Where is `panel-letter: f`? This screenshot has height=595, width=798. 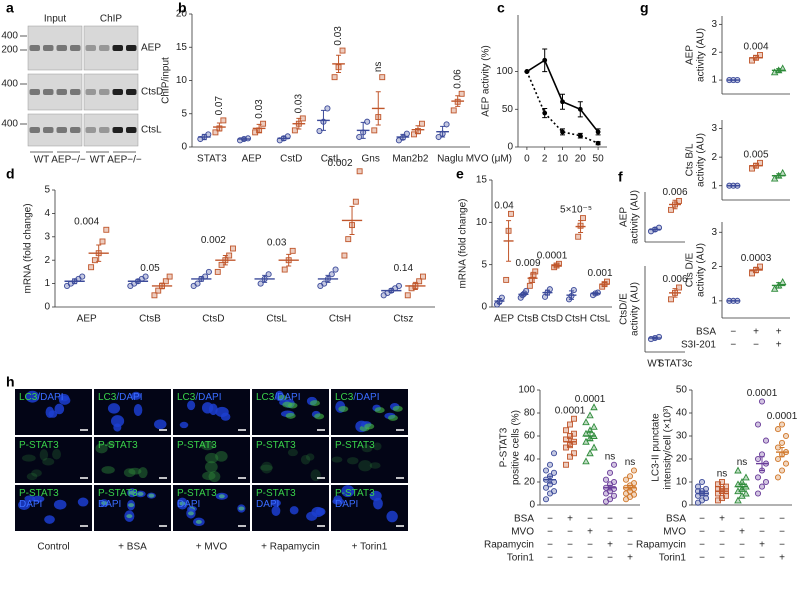 panel-letter: f is located at coordinates (620, 177).